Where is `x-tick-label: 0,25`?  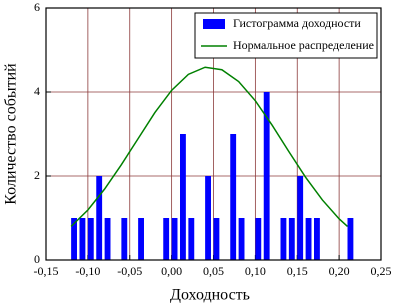
x-tick-label: 0,25 is located at coordinates (381, 271).